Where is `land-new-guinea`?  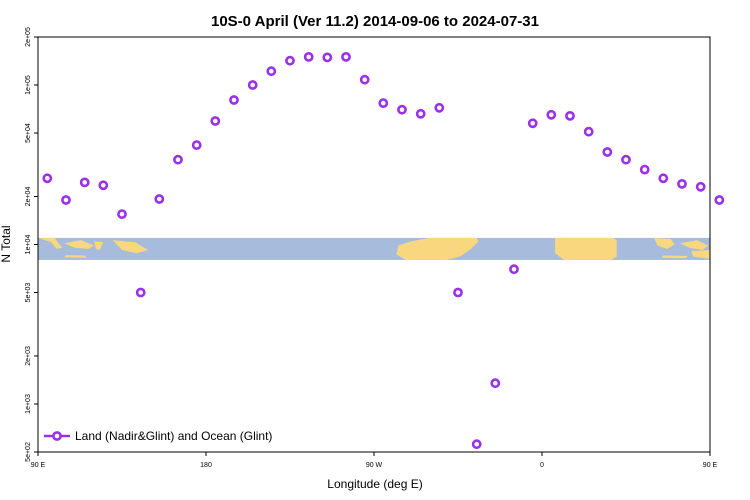
land-new-guinea is located at coordinates (130, 247).